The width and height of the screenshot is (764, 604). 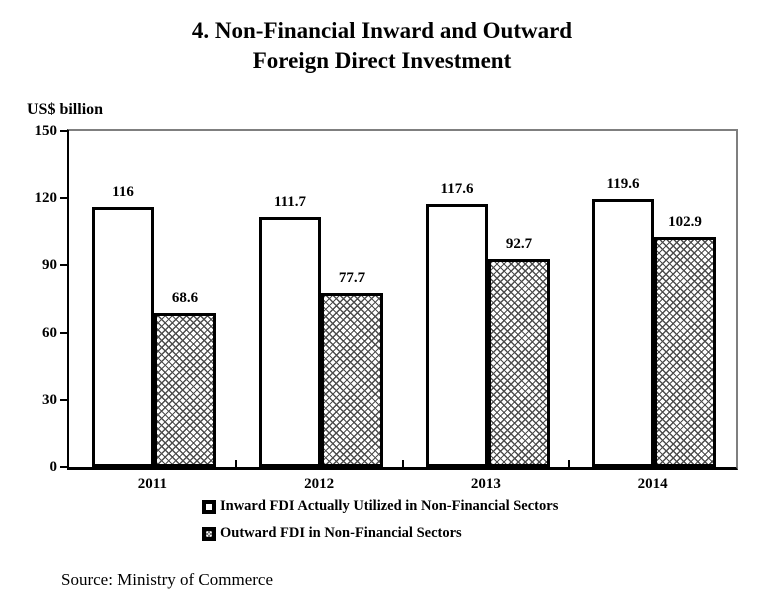 I want to click on x-axis-tick-label: 2014, so click(x=652, y=484).